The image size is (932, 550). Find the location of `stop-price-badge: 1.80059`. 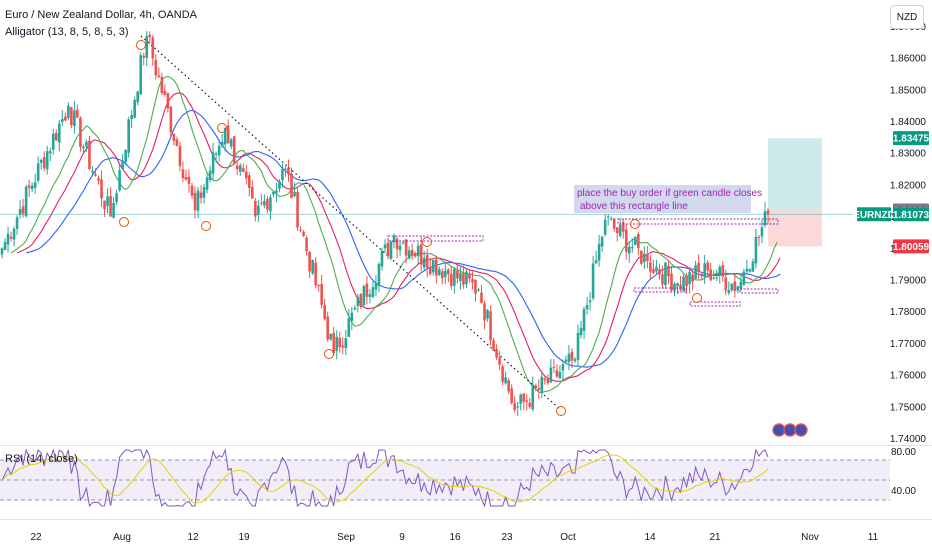

stop-price-badge: 1.80059 is located at coordinates (911, 247).